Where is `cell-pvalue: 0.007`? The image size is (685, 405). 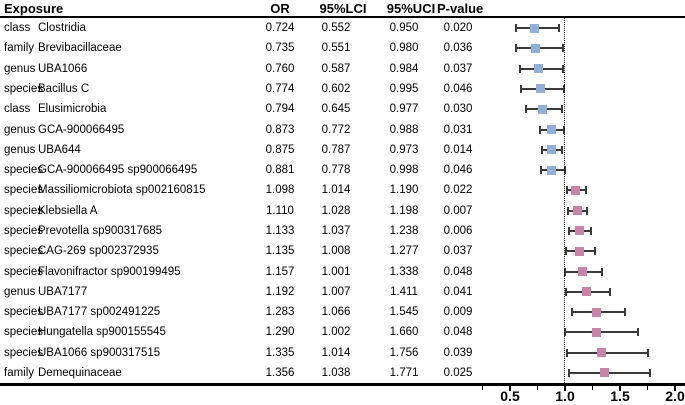 cell-pvalue: 0.007 is located at coordinates (458, 210).